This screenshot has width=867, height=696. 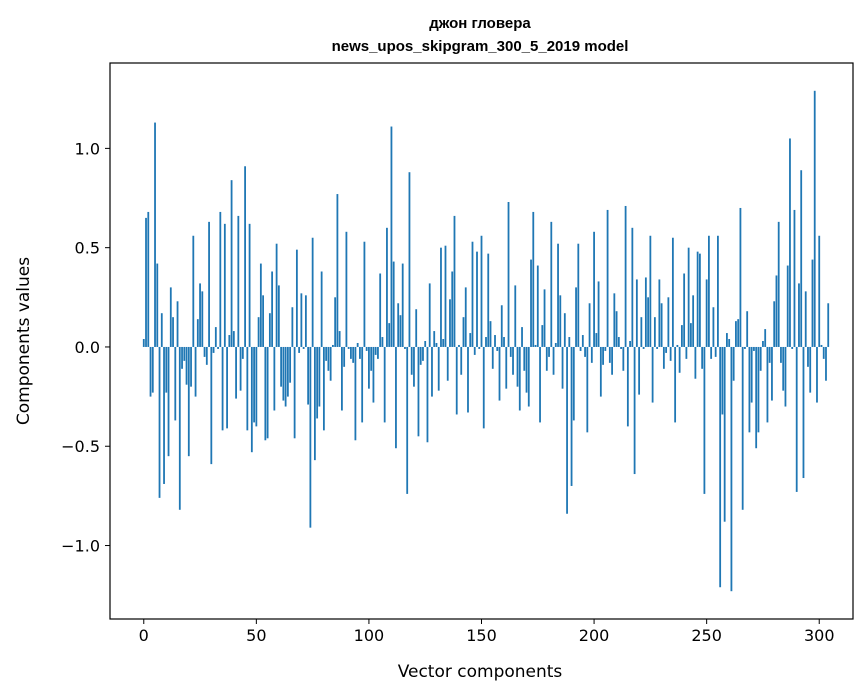 I want to click on x-axis-ticks: 0 50 100 150 200 250 300, so click(x=487, y=632).